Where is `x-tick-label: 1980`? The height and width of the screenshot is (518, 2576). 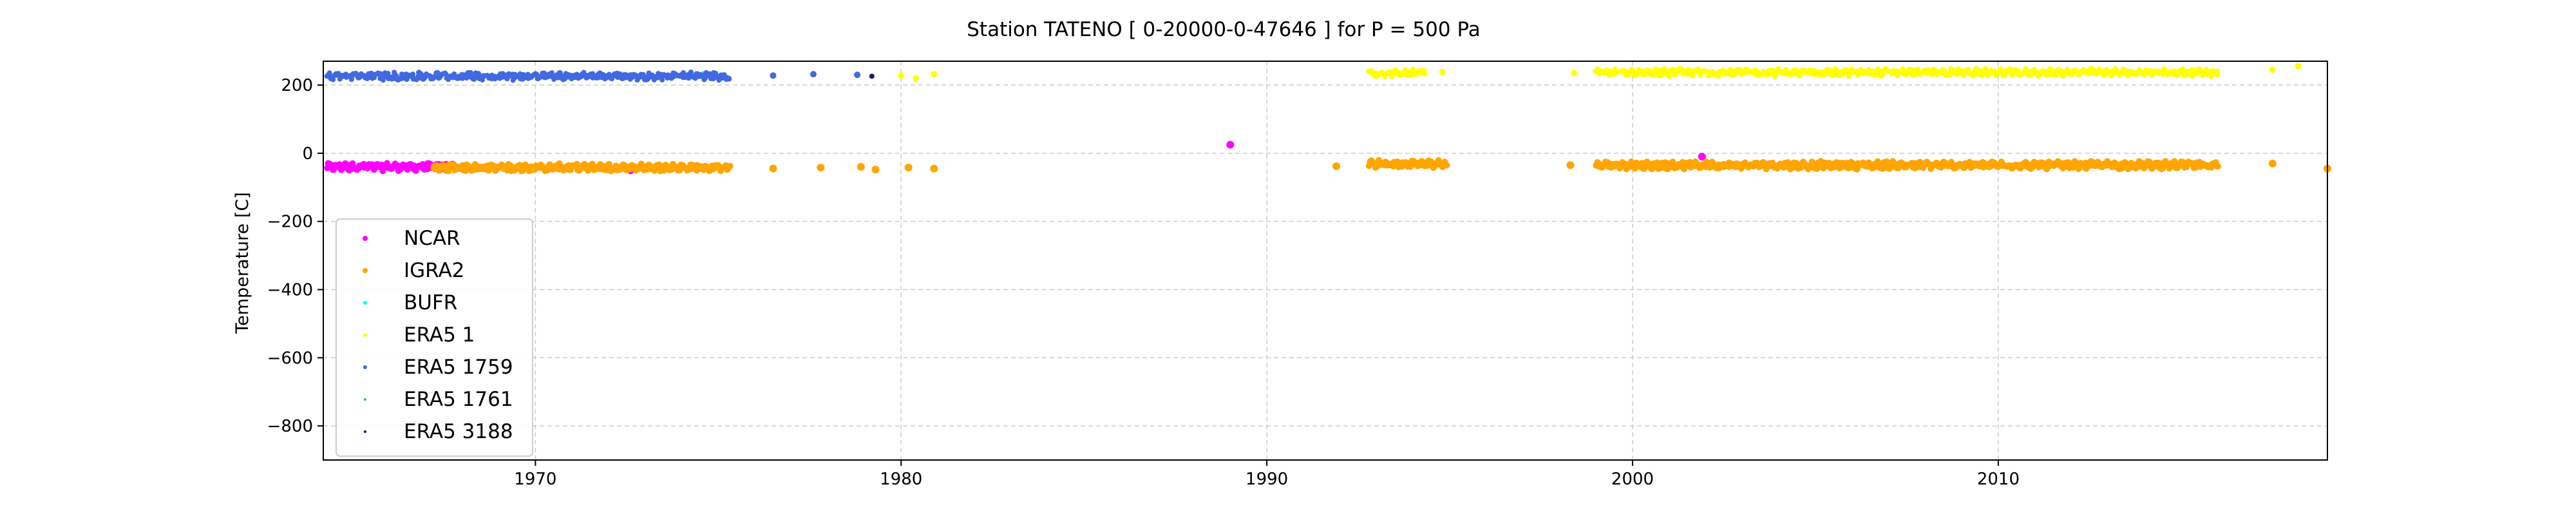 x-tick-label: 1980 is located at coordinates (901, 479).